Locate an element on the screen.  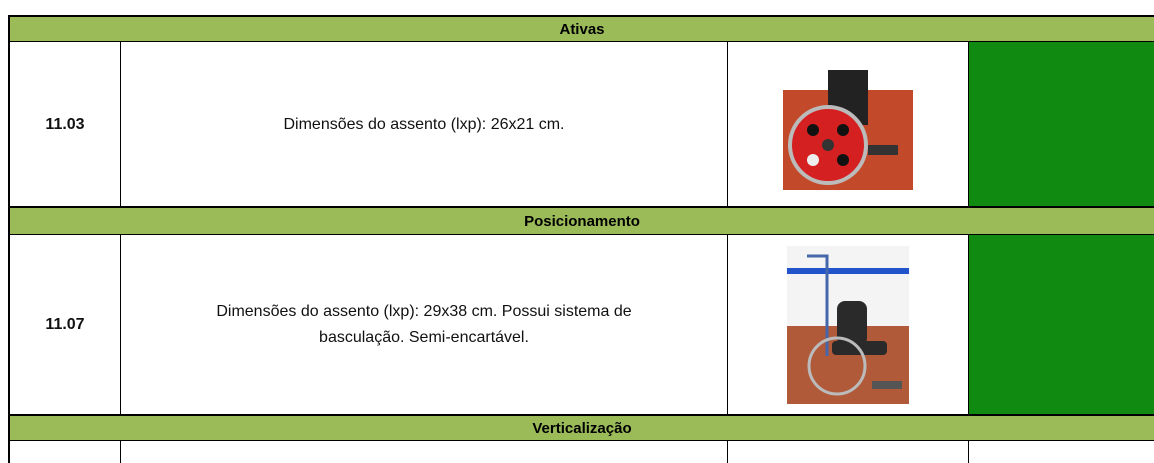
code-cell: 11.07 is located at coordinates (64, 325).